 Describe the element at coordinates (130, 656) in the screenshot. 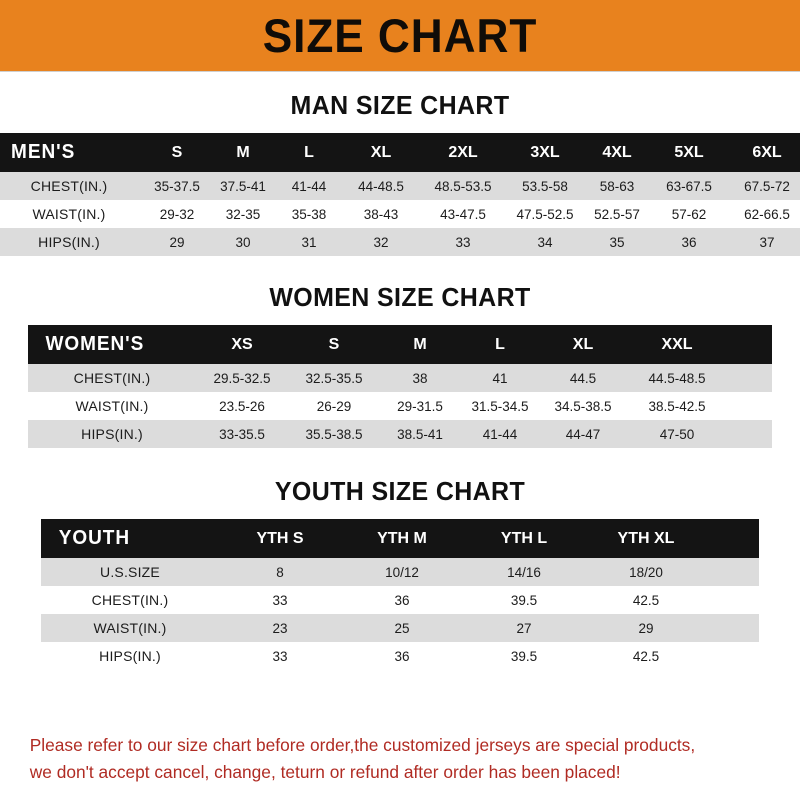

I see `youth-row-3-label: HIPS(IN.)` at that location.